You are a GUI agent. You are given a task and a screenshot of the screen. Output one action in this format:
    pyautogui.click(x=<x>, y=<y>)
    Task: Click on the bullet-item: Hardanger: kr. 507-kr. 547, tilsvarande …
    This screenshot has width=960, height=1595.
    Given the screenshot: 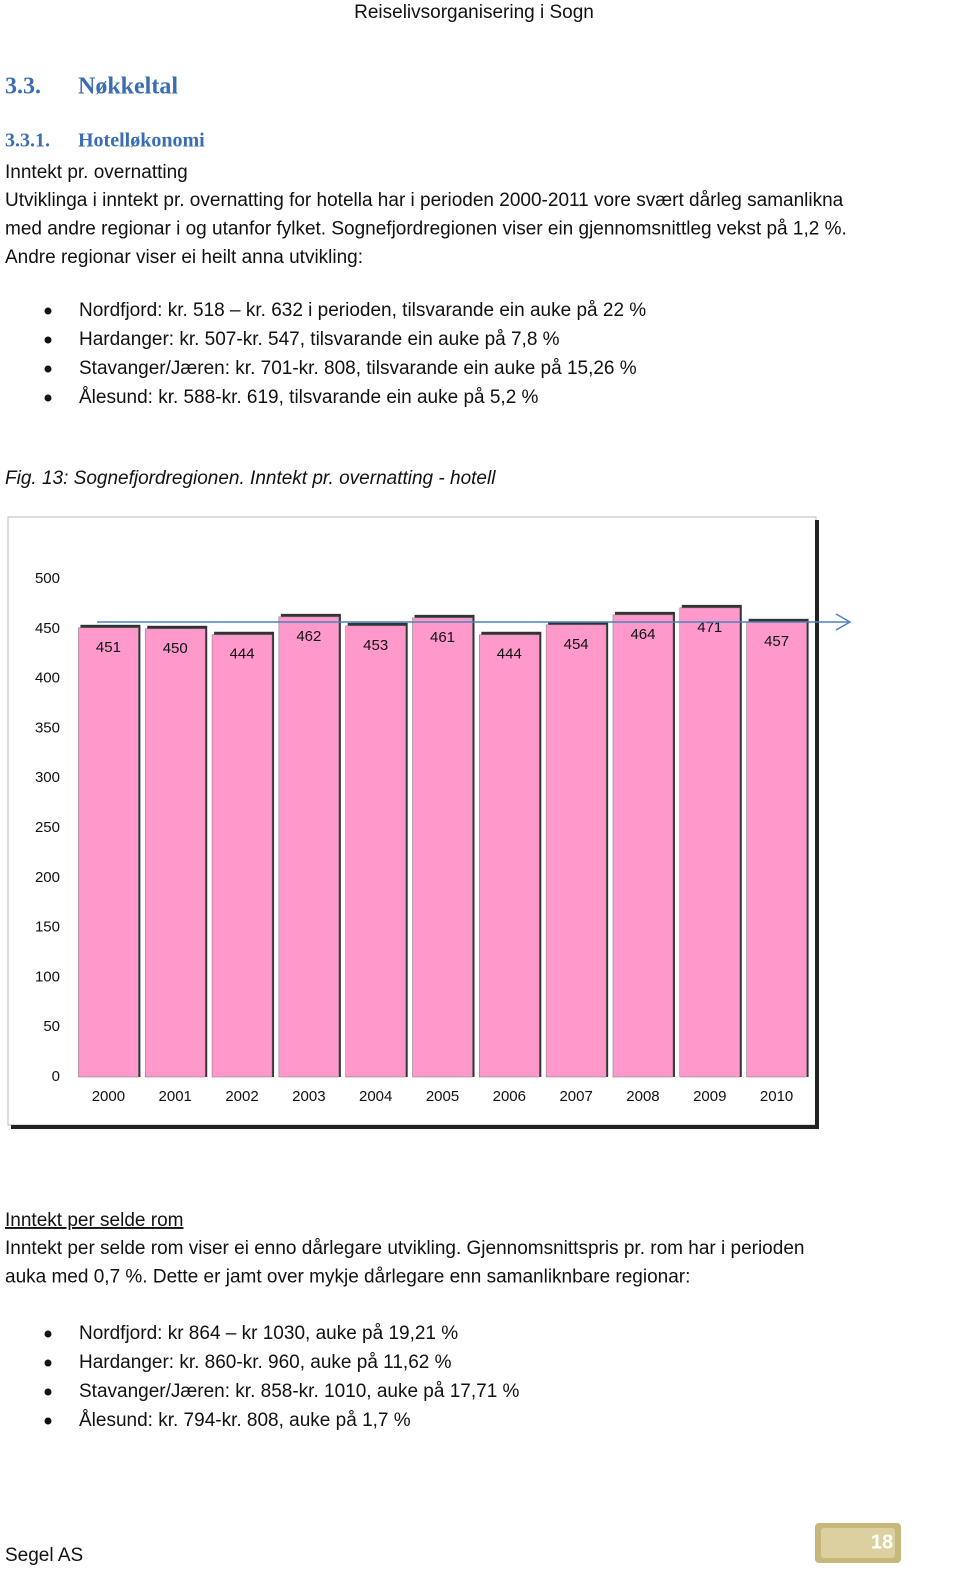 What is the action you would take?
    pyautogui.click(x=319, y=339)
    